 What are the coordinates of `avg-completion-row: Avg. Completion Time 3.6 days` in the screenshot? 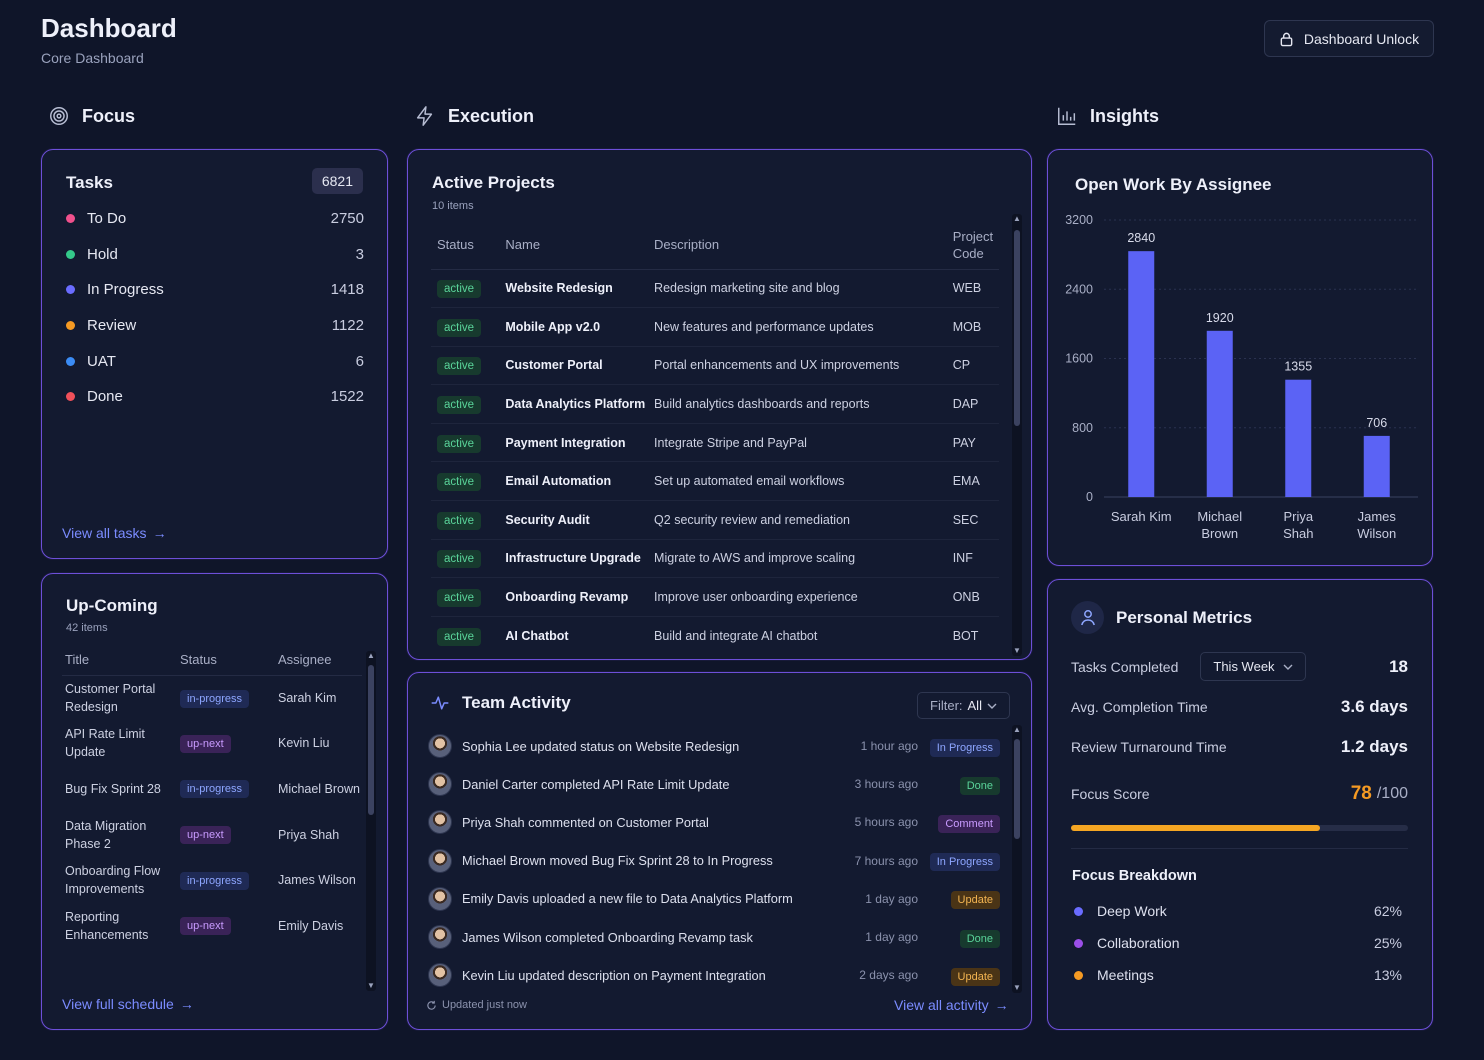 It's located at (1239, 707).